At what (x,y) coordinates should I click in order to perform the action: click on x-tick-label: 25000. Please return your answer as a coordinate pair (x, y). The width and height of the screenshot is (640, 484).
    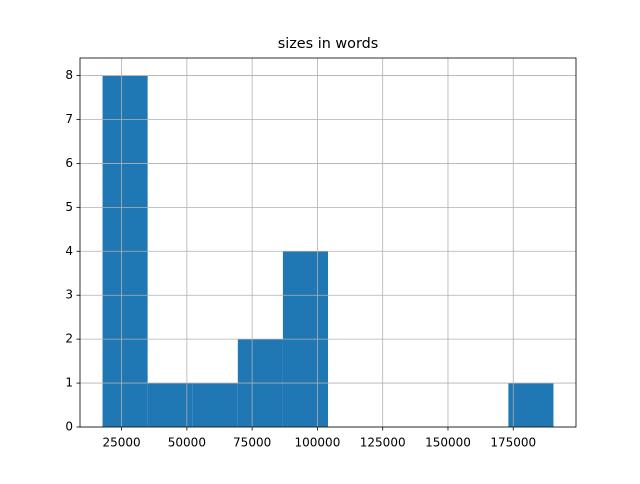
    Looking at the image, I should click on (122, 443).